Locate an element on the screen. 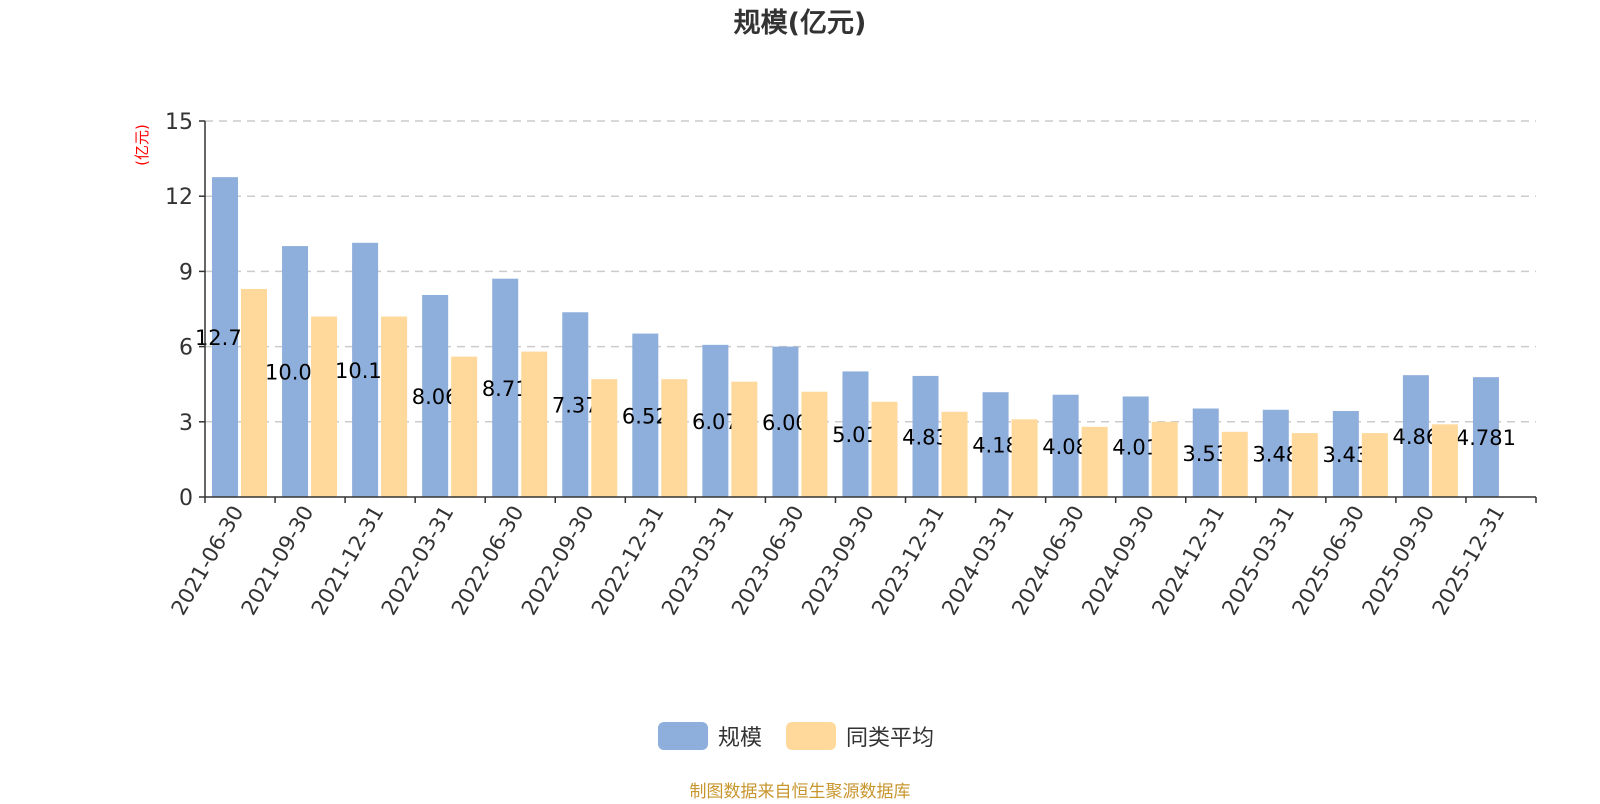  x-tick-label: 2024-12-31 is located at coordinates (1188, 561).